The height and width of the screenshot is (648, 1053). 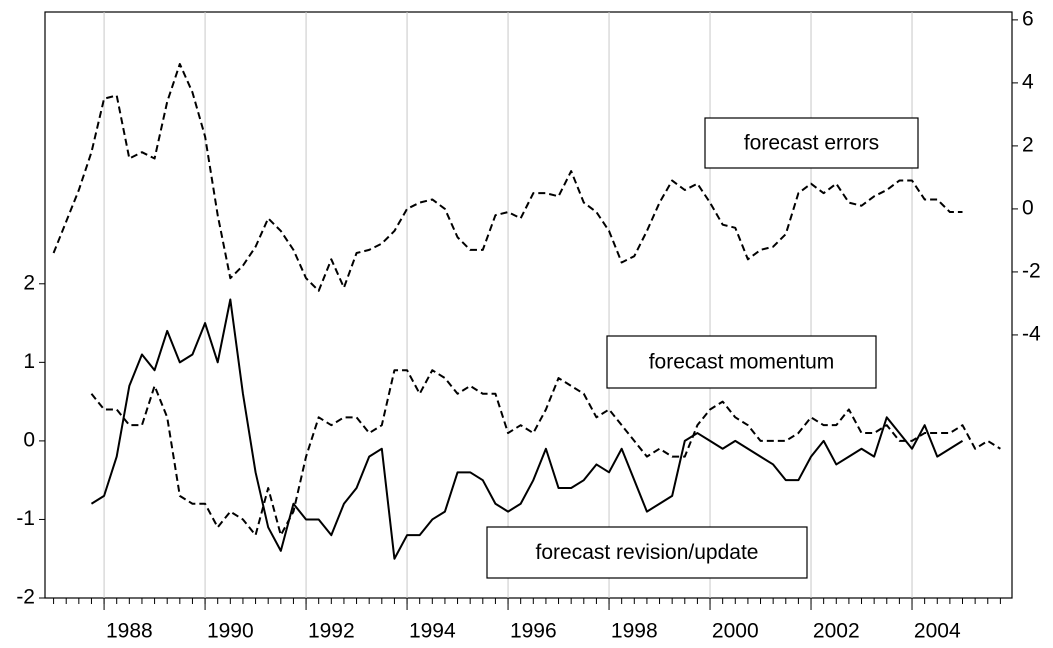 I want to click on x-tick-label: 1988, so click(x=129, y=631).